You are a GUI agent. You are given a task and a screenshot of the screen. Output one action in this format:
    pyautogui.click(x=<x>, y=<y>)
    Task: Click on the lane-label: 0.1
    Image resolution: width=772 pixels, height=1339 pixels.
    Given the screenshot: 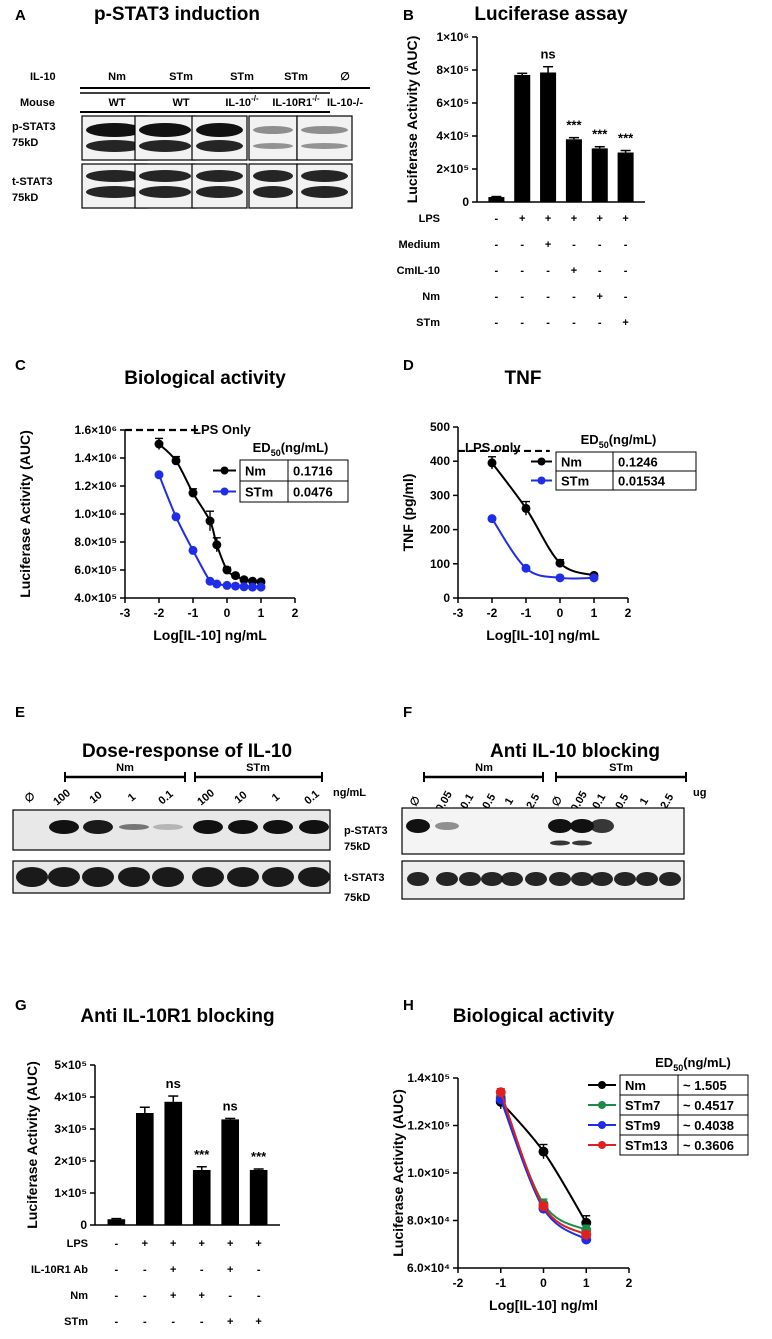 What is the action you would take?
    pyautogui.click(x=311, y=797)
    